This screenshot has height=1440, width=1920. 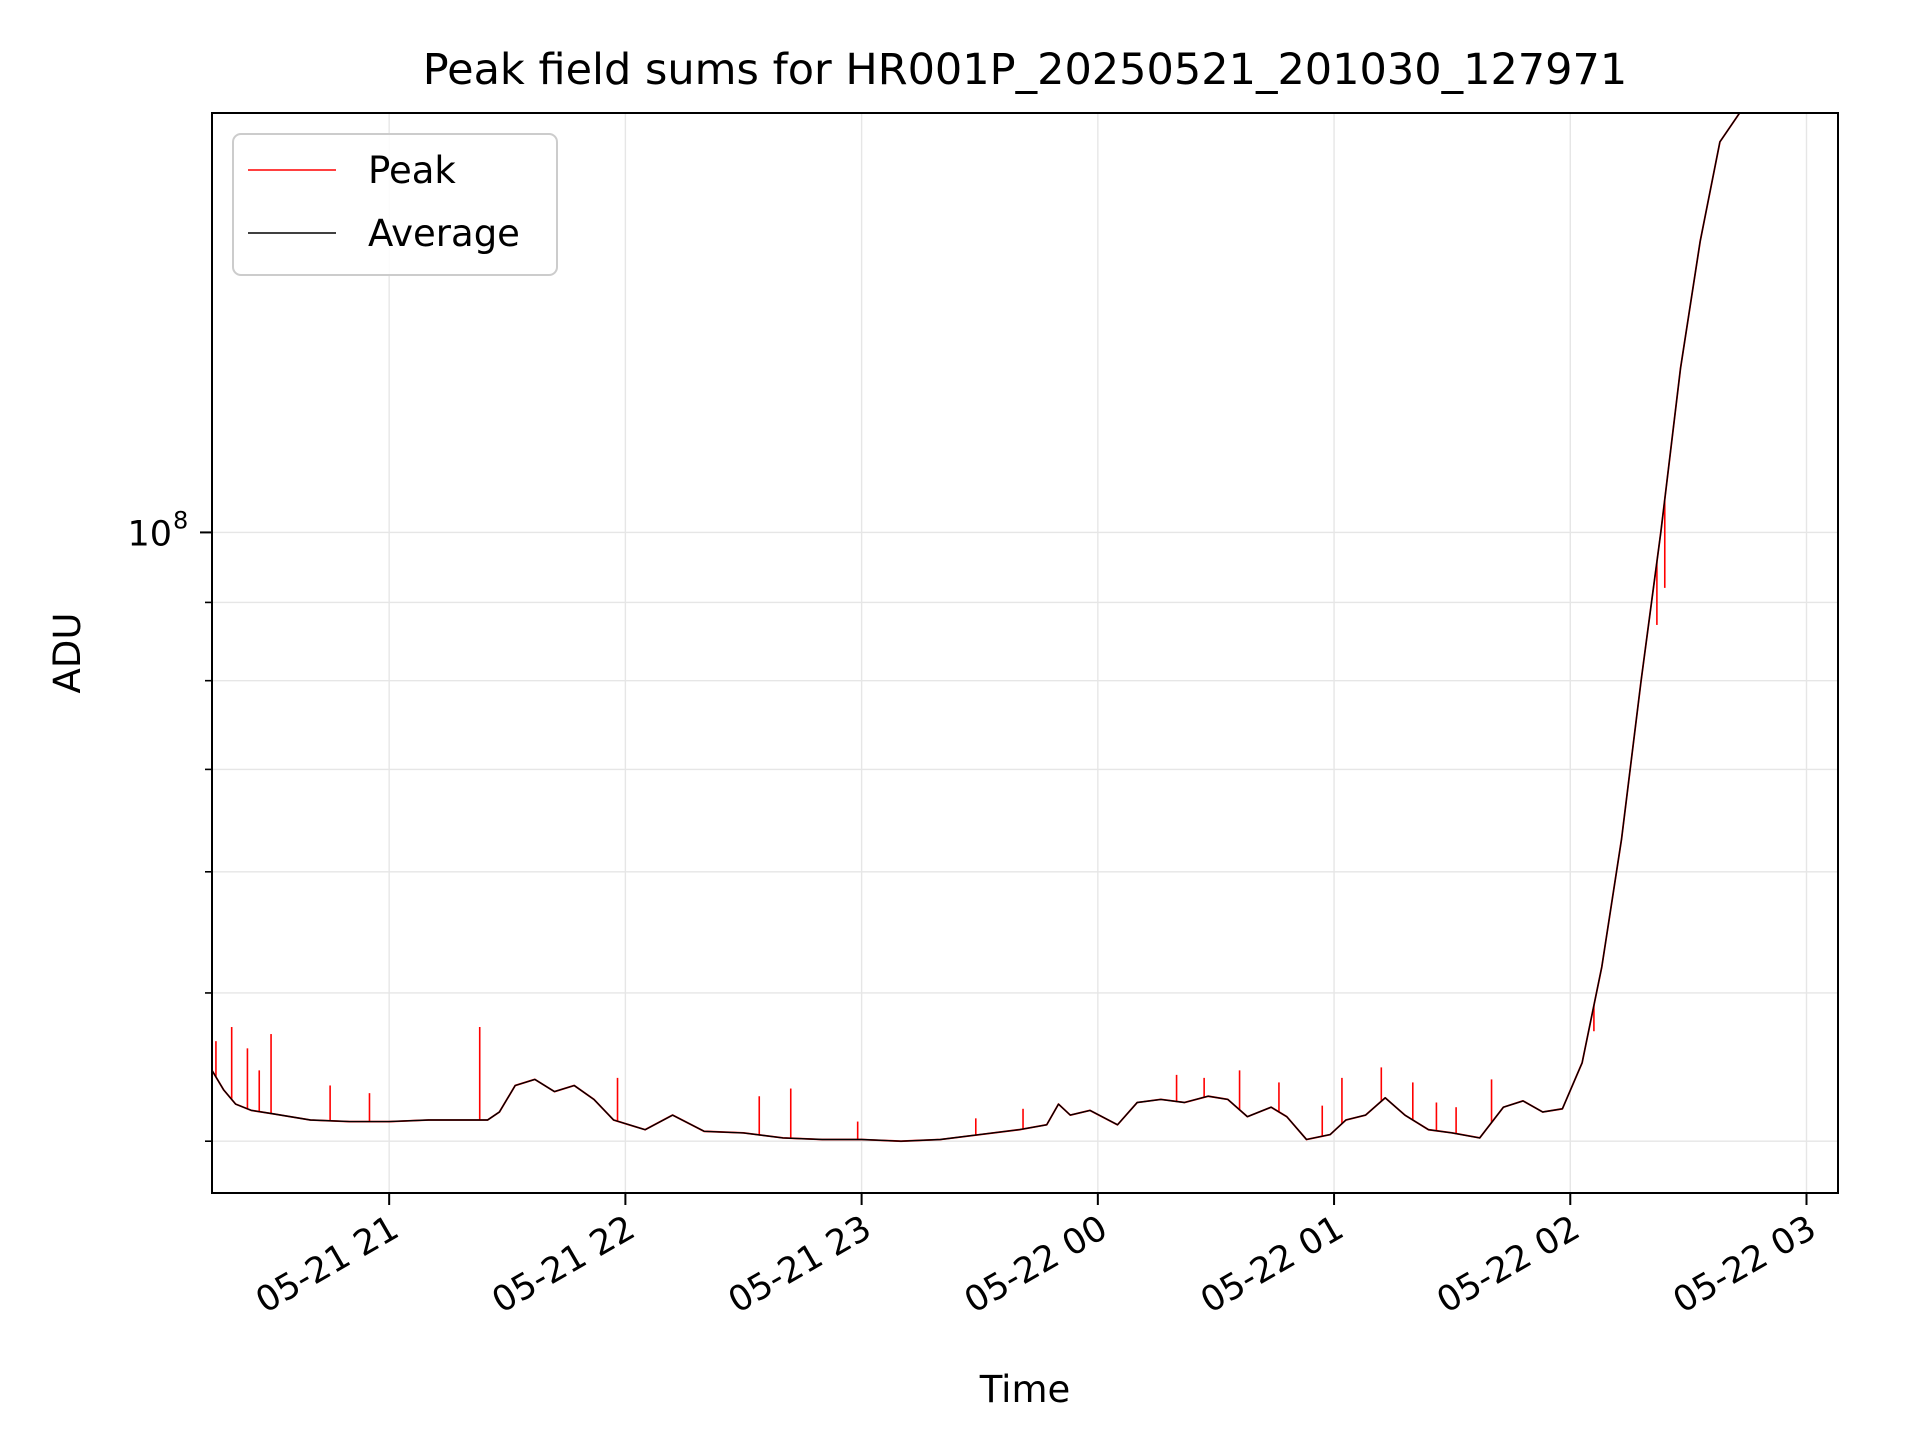 What do you see at coordinates (395, 204) in the screenshot?
I see `legend: Peak Average` at bounding box center [395, 204].